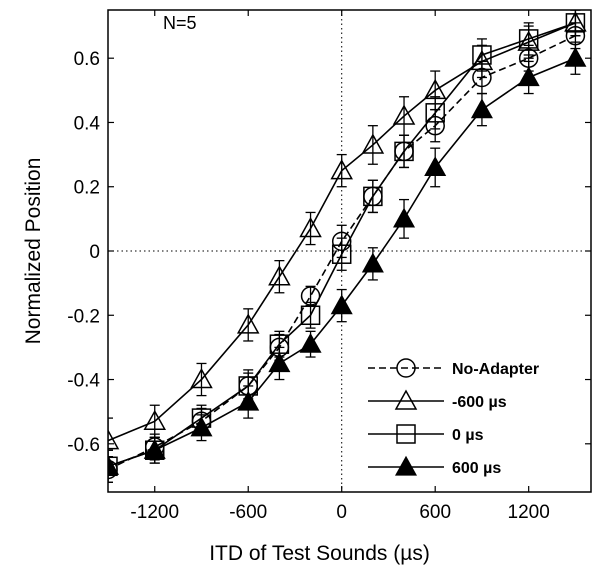 This screenshot has height=567, width=594. I want to click on x-tick-label: 1200, so click(529, 512).